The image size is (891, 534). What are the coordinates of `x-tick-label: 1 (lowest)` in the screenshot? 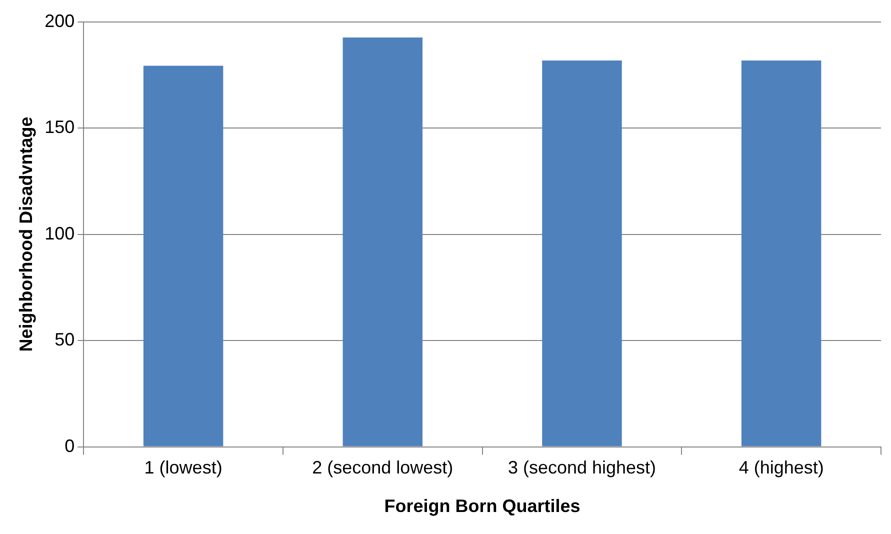 It's located at (183, 468).